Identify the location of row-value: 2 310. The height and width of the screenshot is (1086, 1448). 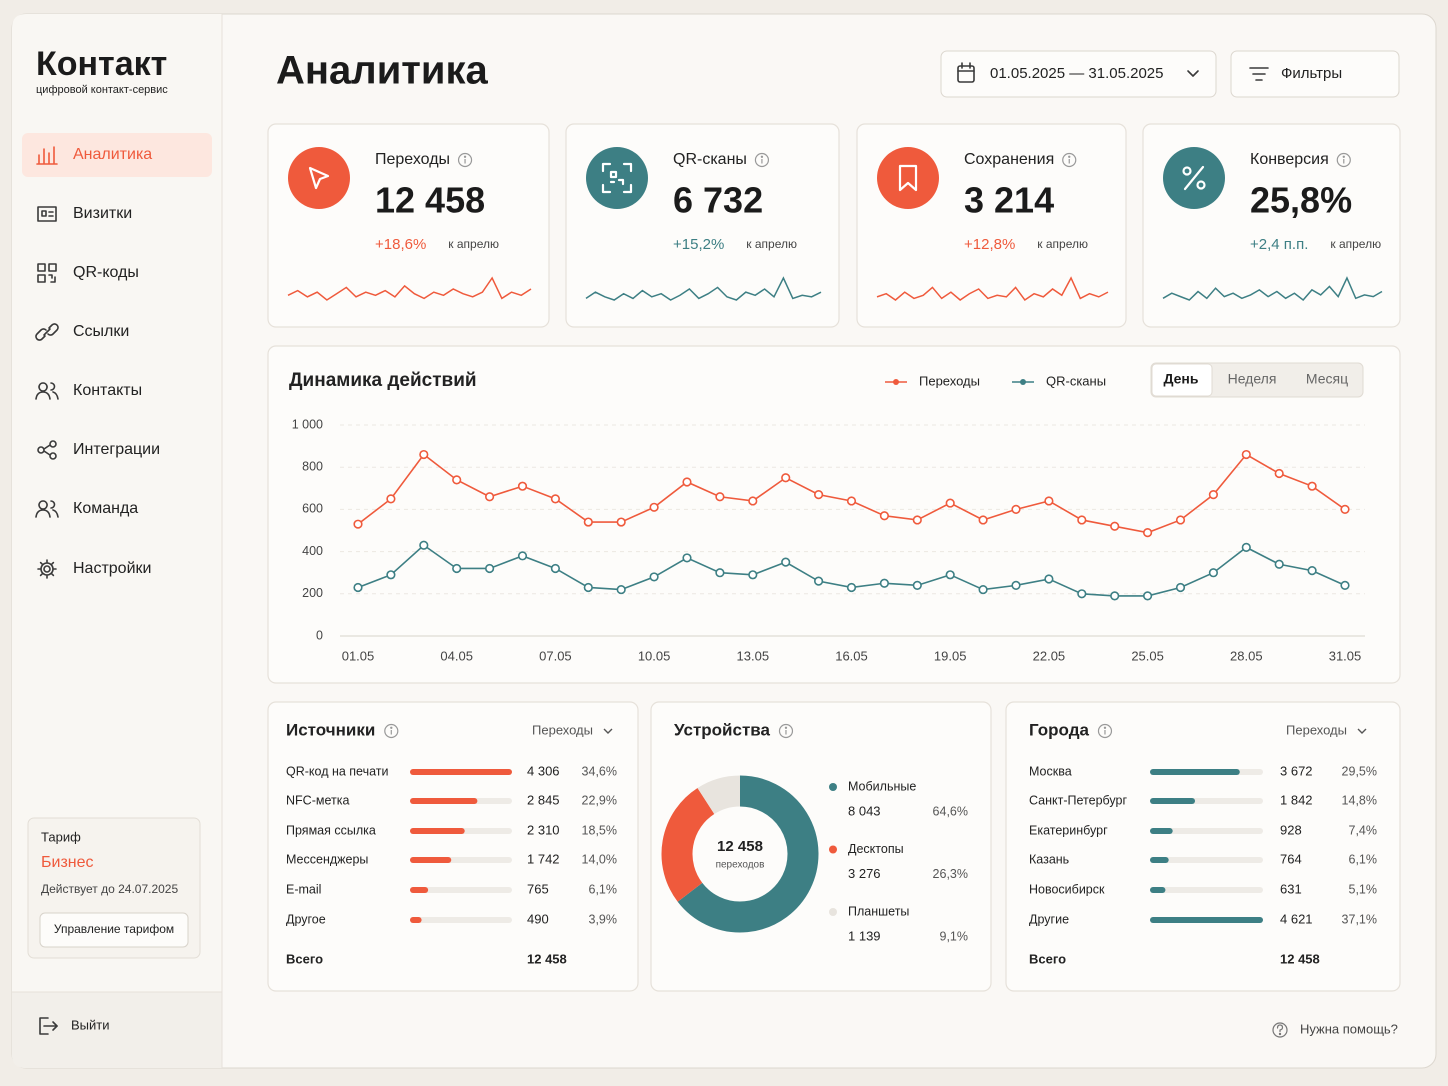
(543, 829).